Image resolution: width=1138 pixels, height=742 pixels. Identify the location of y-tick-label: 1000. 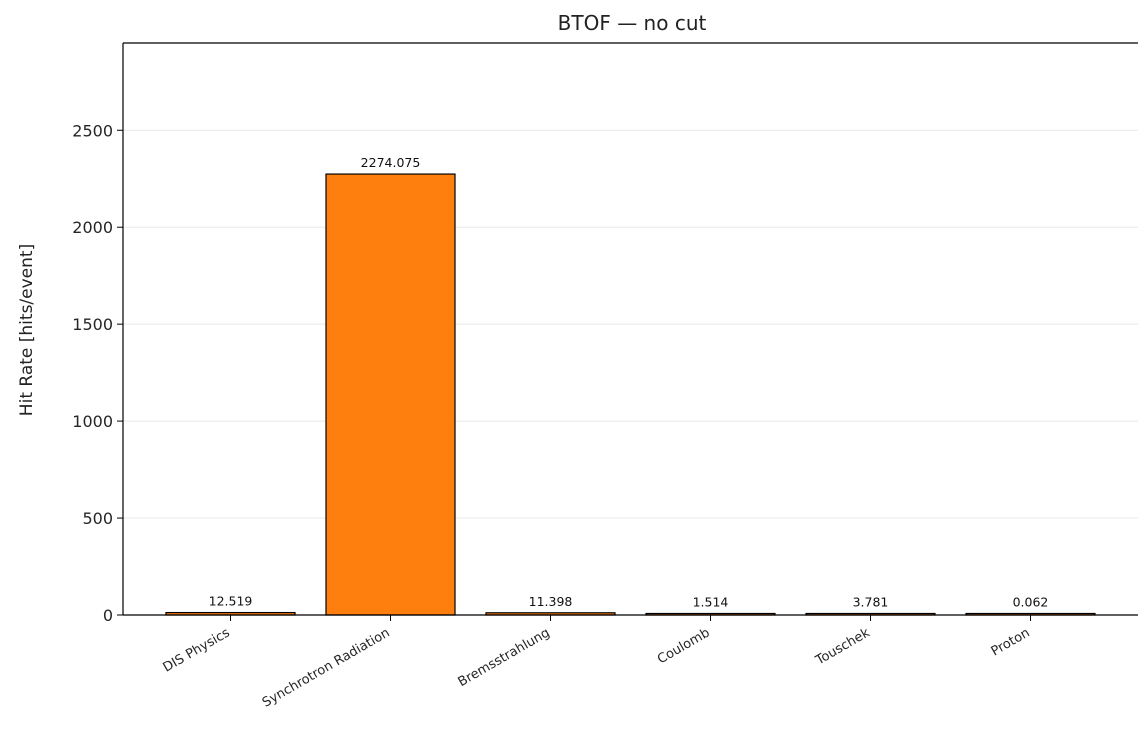
(92, 421).